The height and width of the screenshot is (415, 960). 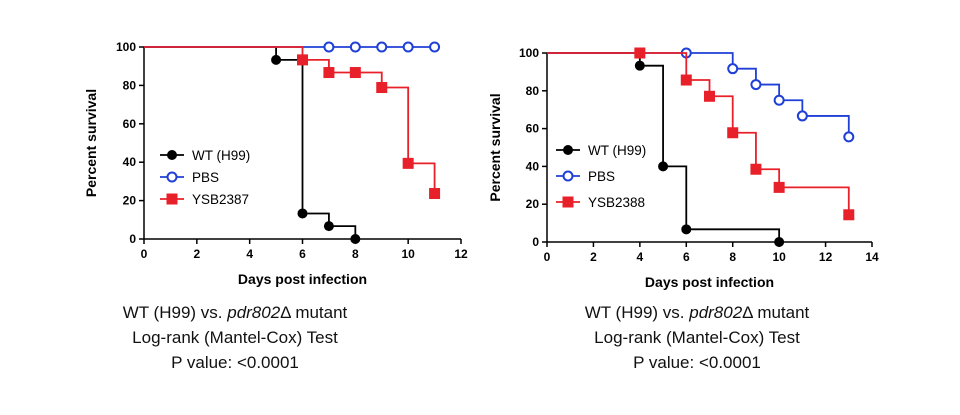 What do you see at coordinates (220, 199) in the screenshot?
I see `legend-label: YSB2387` at bounding box center [220, 199].